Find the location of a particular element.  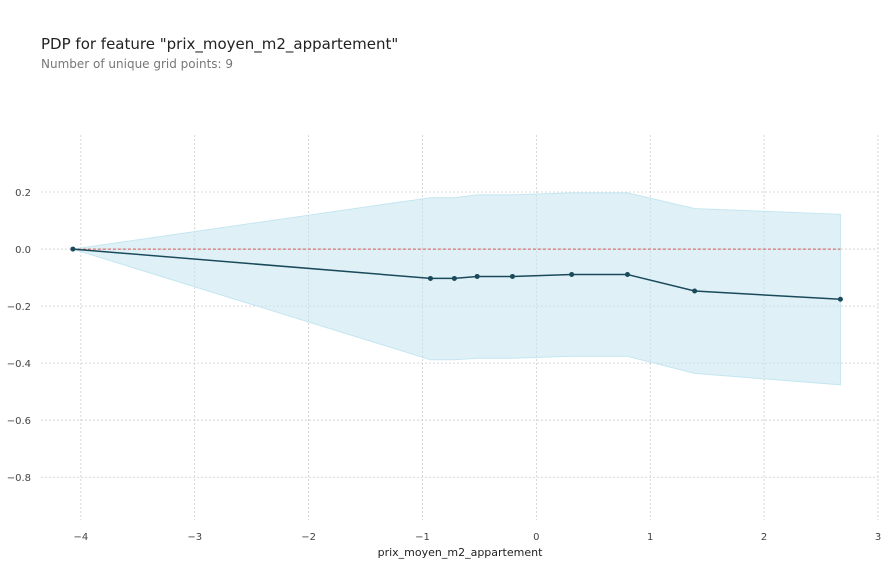

x-tick-label: −3 is located at coordinates (194, 537).